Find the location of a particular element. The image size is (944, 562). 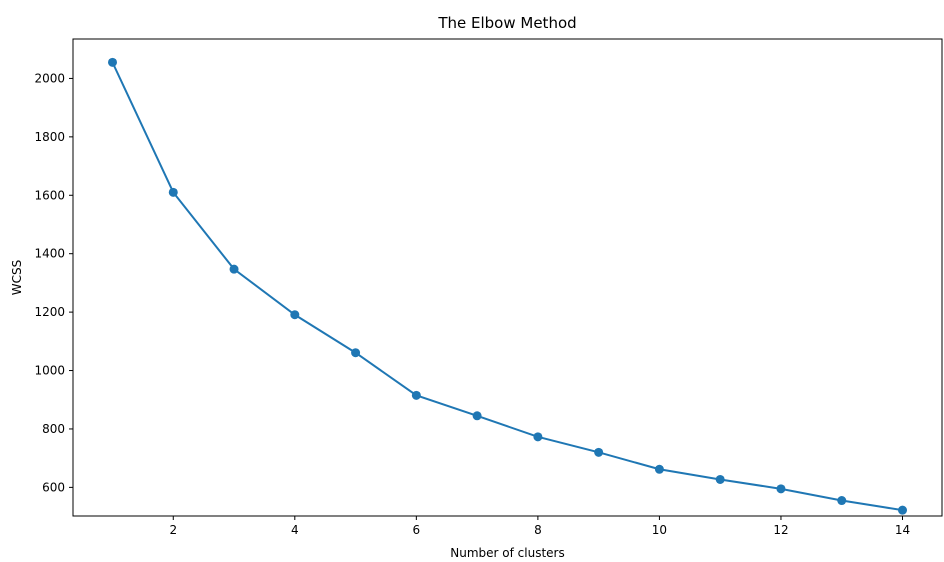

x-tick-label: 6 is located at coordinates (417, 530).